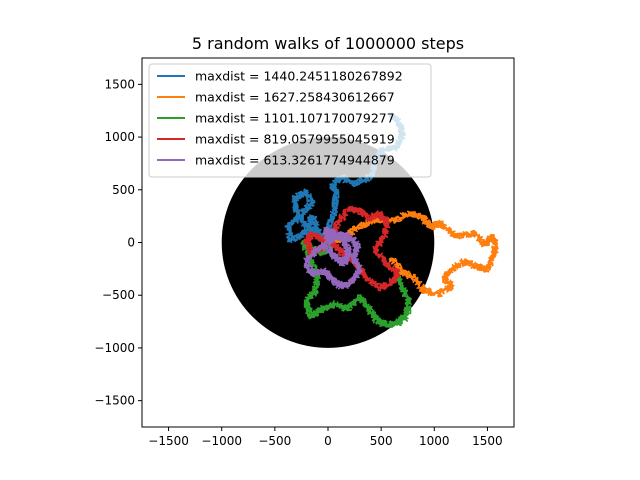  I want to click on legend-label: maxdist = 819.0579955045919, so click(295, 139).